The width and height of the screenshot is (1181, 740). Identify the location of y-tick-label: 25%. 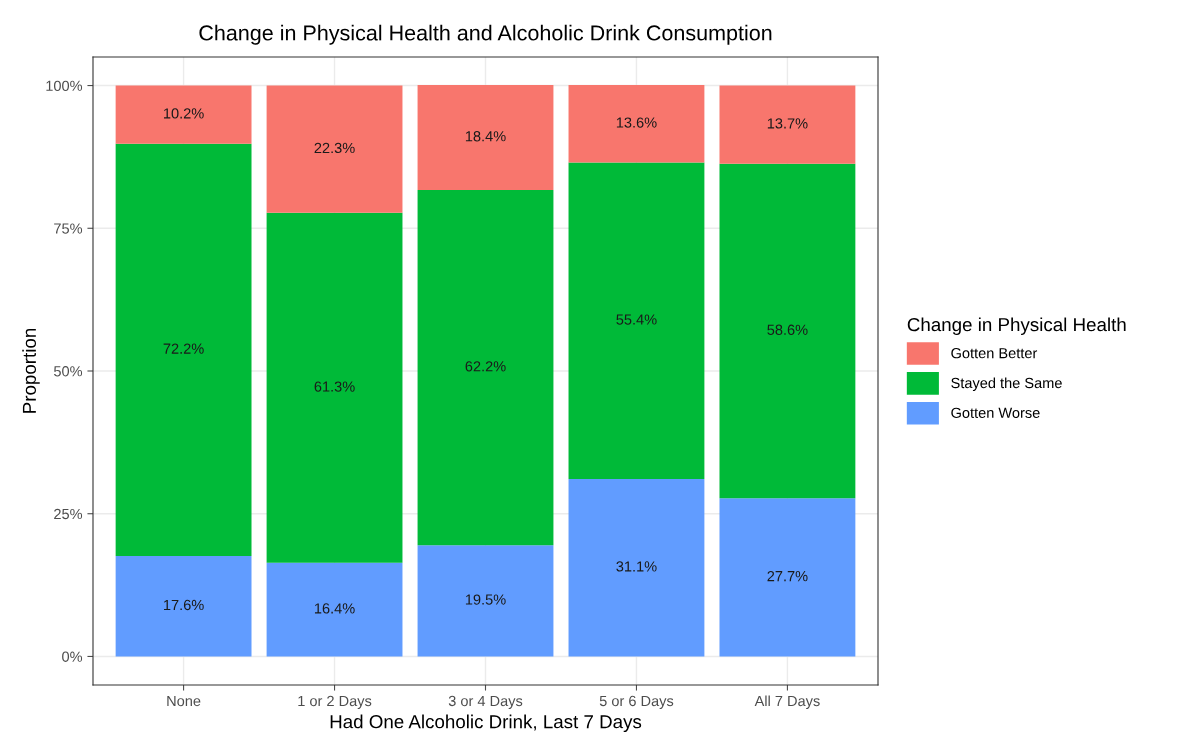
(68, 514).